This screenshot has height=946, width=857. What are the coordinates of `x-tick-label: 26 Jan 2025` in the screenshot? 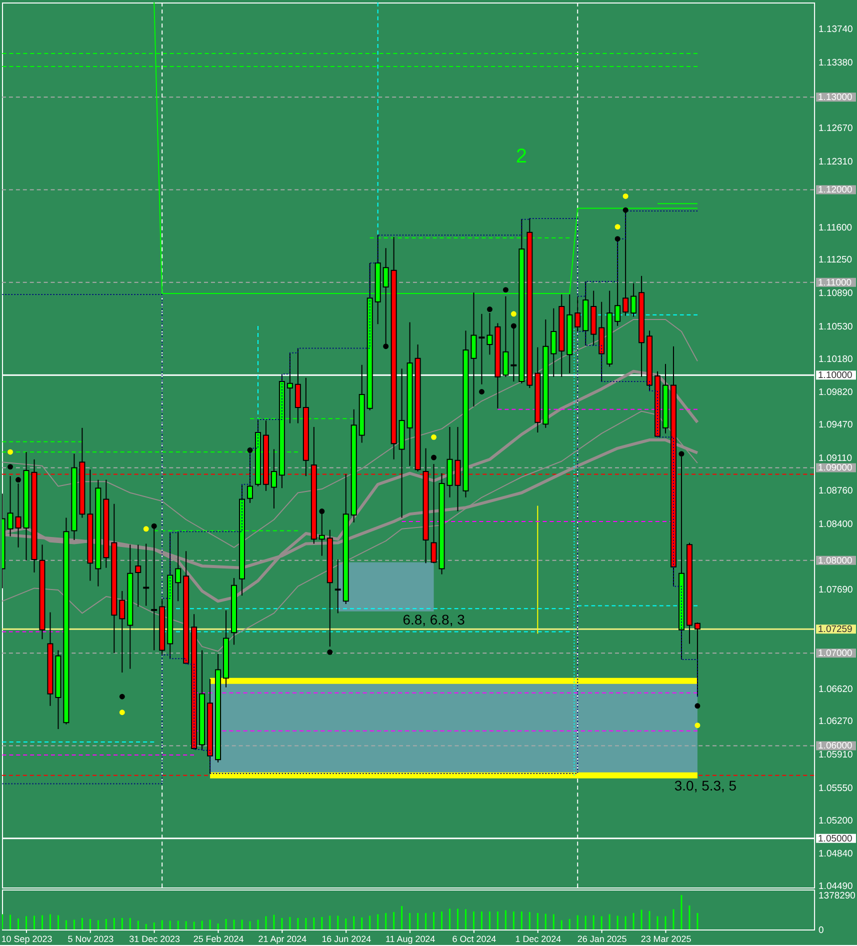 It's located at (602, 939).